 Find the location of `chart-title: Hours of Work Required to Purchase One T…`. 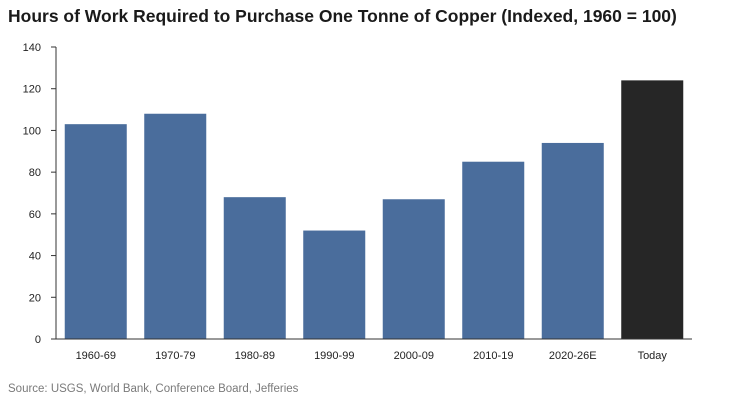

chart-title: Hours of Work Required to Purchase One T… is located at coordinates (342, 16).